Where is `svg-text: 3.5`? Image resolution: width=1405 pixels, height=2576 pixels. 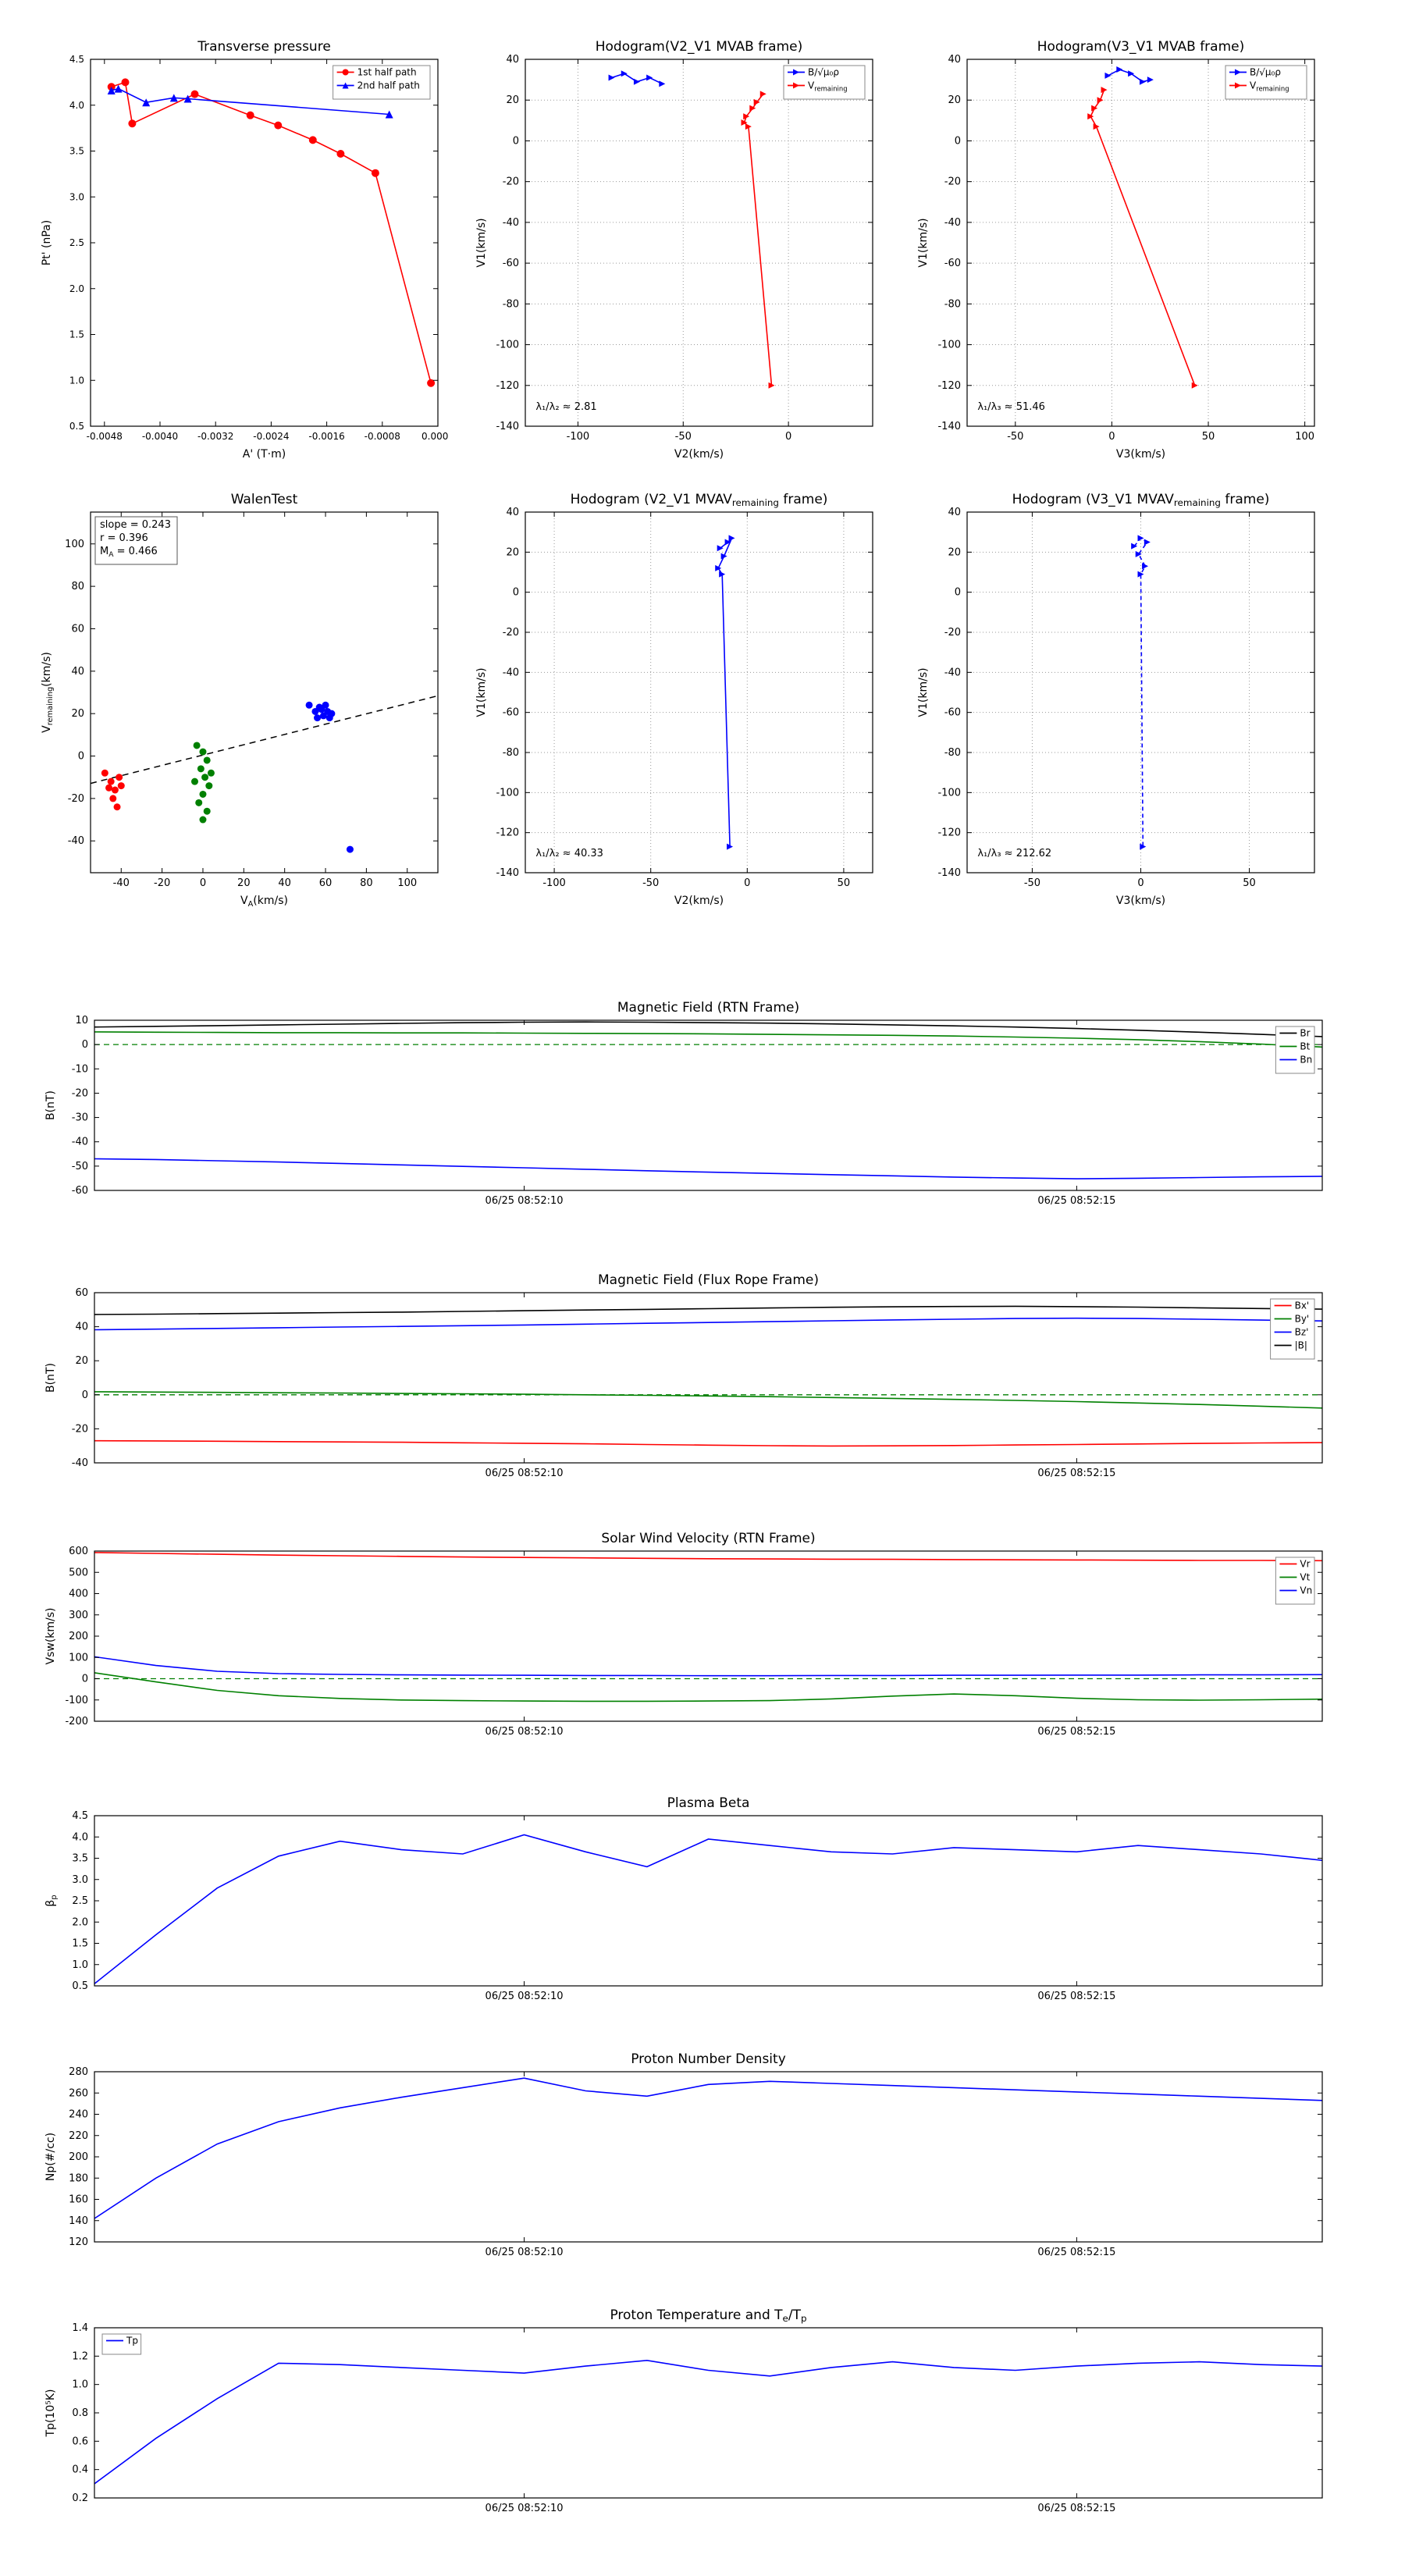 svg-text: 3.5 is located at coordinates (80, 1859).